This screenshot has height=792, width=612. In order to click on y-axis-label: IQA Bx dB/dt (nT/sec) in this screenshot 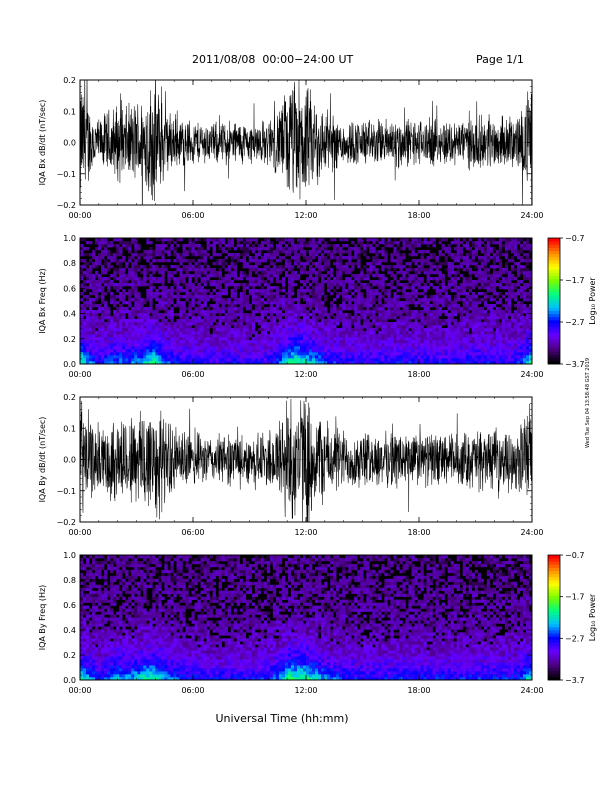, I will do `click(42, 143)`.